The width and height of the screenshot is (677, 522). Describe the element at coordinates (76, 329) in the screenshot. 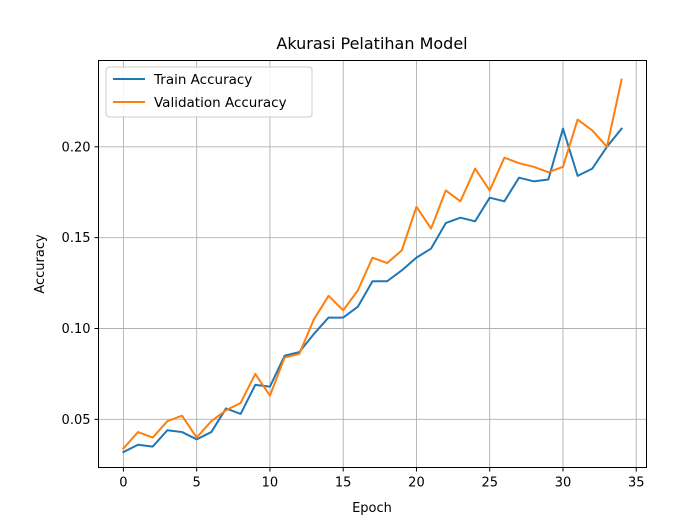

I see `y-tick-label: 0.10` at that location.